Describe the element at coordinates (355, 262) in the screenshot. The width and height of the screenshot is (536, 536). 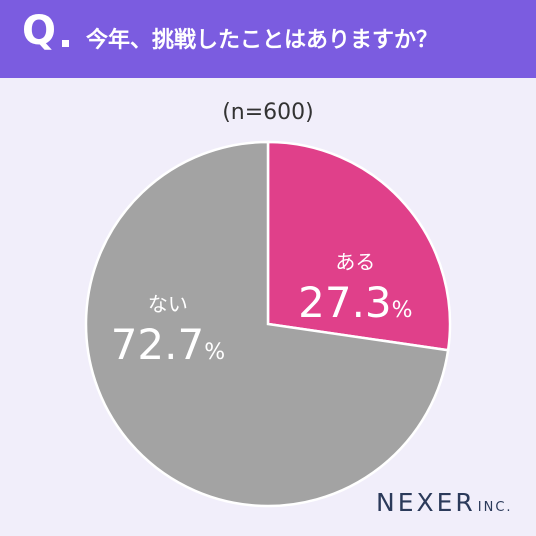
I see `slice-category-label: ある` at that location.